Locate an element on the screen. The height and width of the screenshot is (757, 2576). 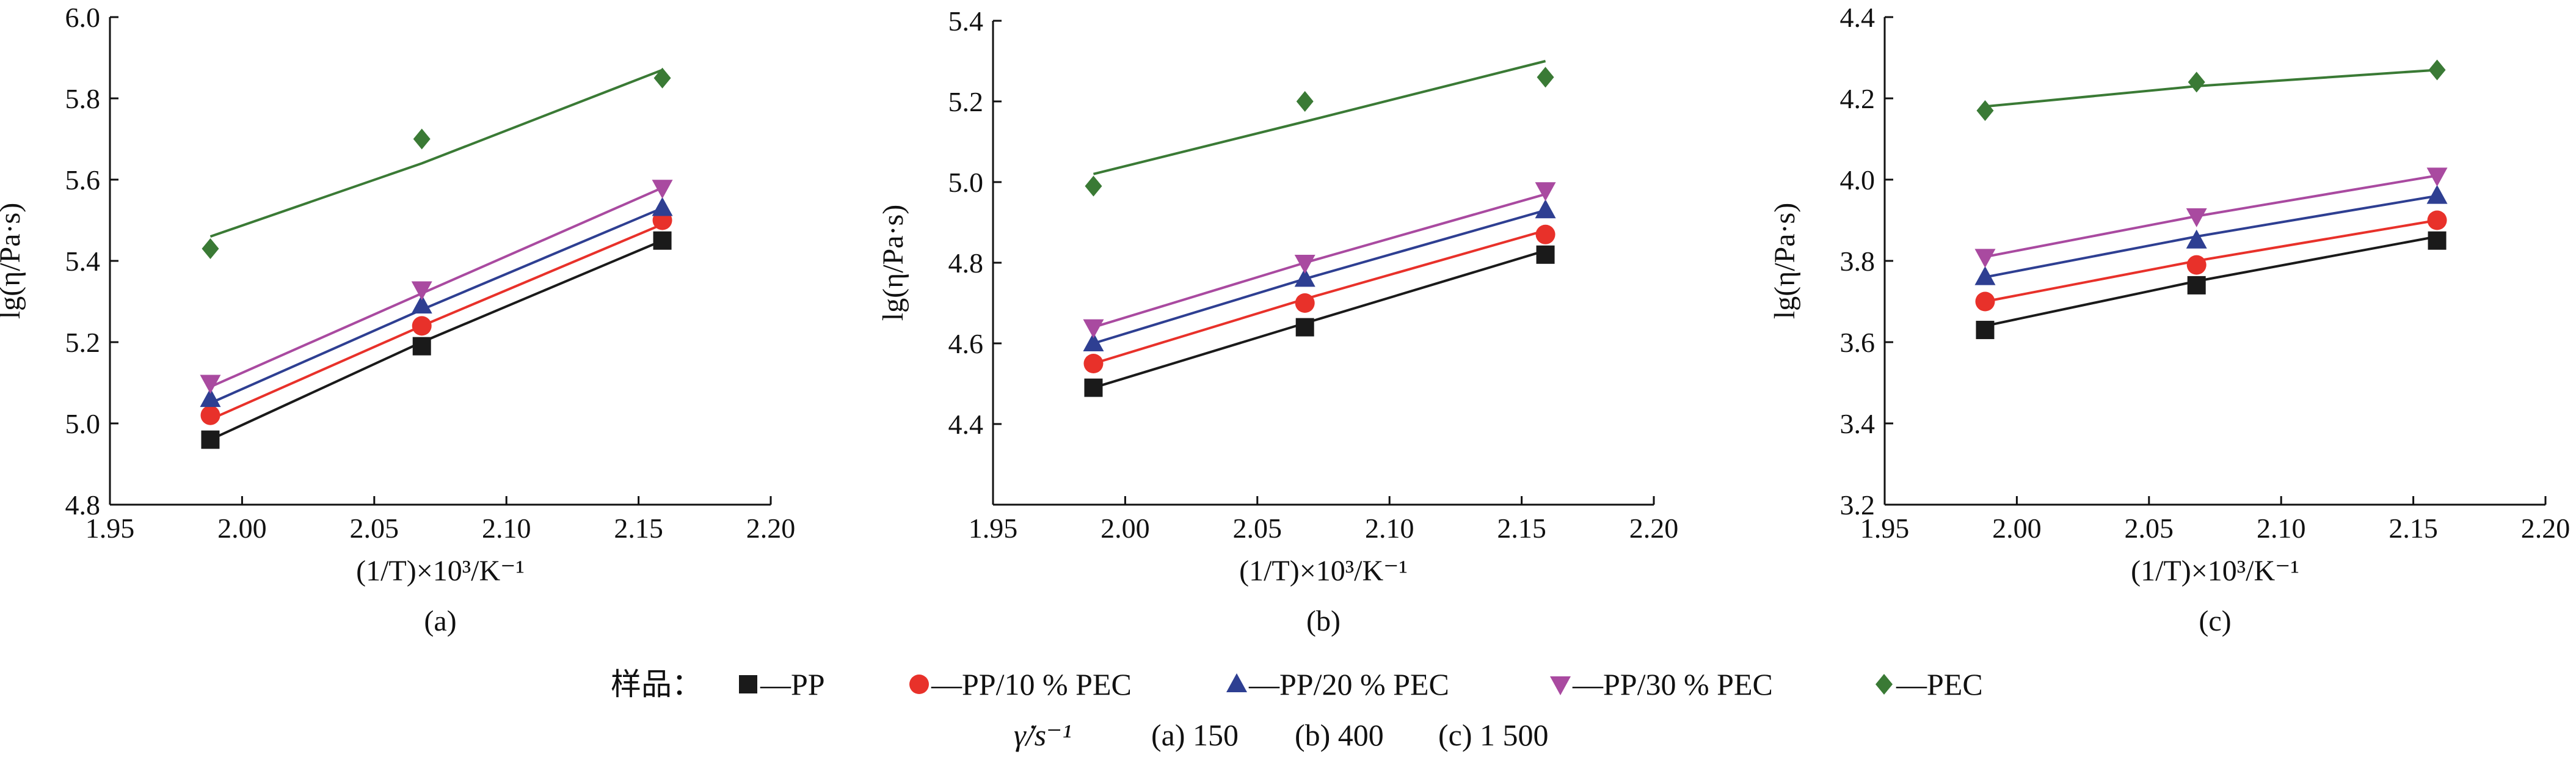
y-tick-label: 4.2 is located at coordinates (1858, 99).